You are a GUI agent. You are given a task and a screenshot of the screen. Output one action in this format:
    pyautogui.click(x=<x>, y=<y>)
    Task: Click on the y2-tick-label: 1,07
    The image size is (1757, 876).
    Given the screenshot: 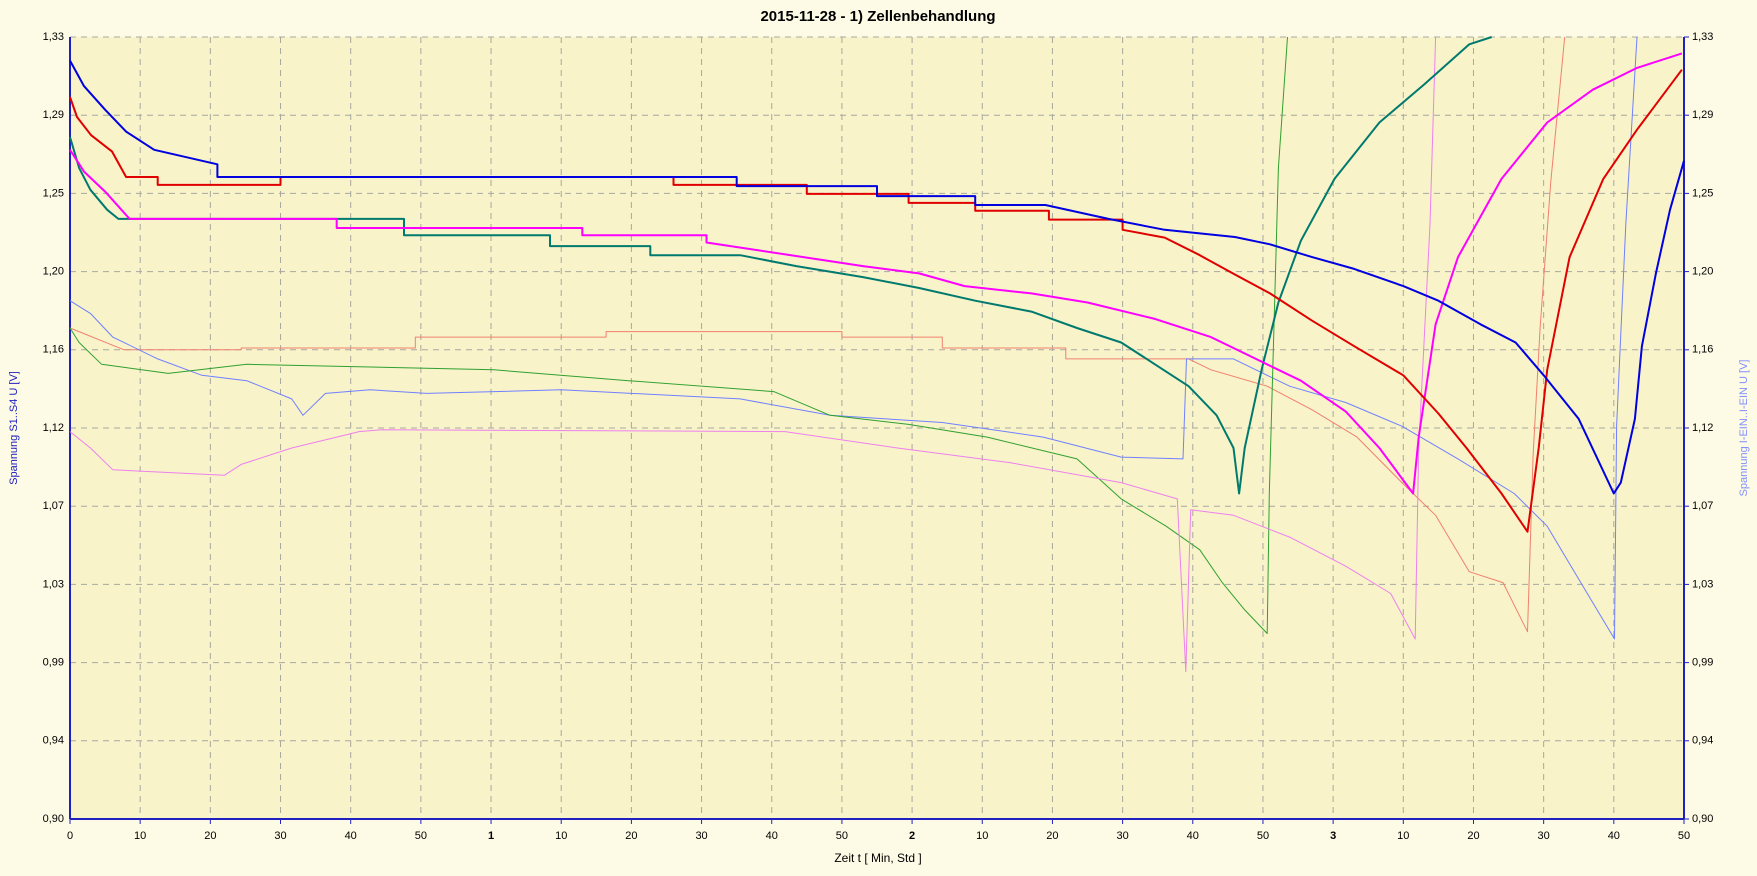 What is the action you would take?
    pyautogui.click(x=1702, y=506)
    